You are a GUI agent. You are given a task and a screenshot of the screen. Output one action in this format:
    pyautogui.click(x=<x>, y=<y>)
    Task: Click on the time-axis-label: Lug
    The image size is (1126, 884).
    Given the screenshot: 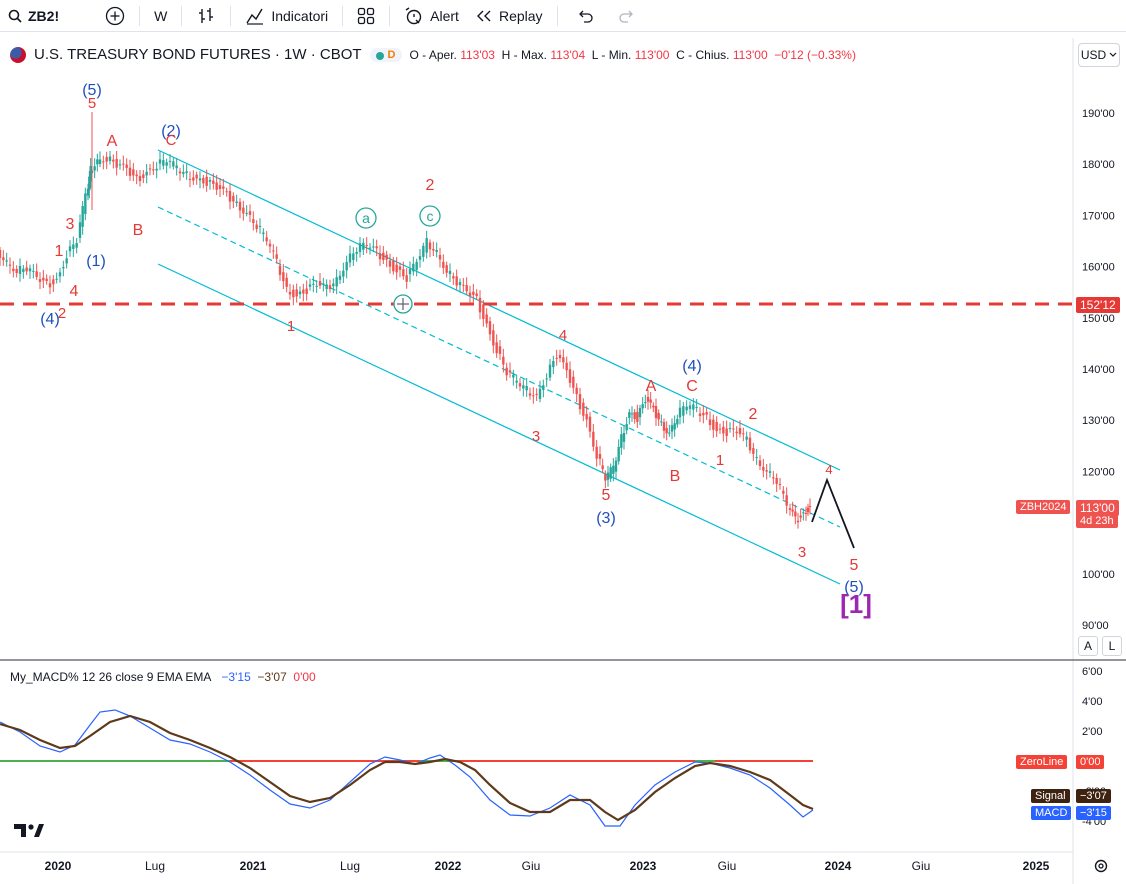 What is the action you would take?
    pyautogui.click(x=155, y=866)
    